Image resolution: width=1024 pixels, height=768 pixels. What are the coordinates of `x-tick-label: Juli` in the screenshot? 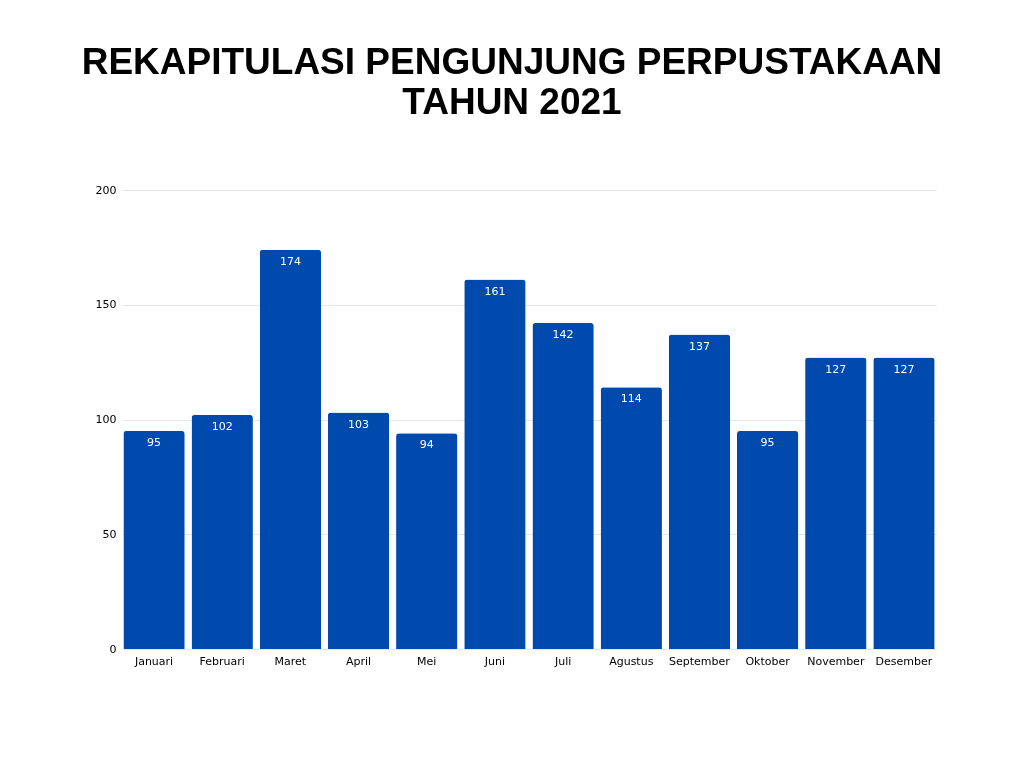 It's located at (562, 661).